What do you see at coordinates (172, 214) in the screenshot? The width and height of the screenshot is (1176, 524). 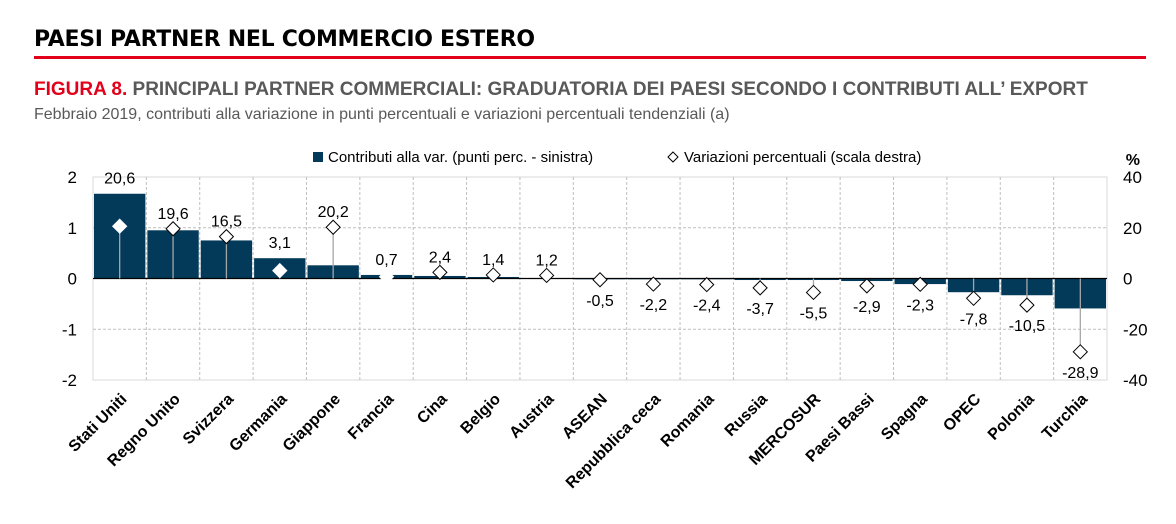 I see `data-label: 19,6` at bounding box center [172, 214].